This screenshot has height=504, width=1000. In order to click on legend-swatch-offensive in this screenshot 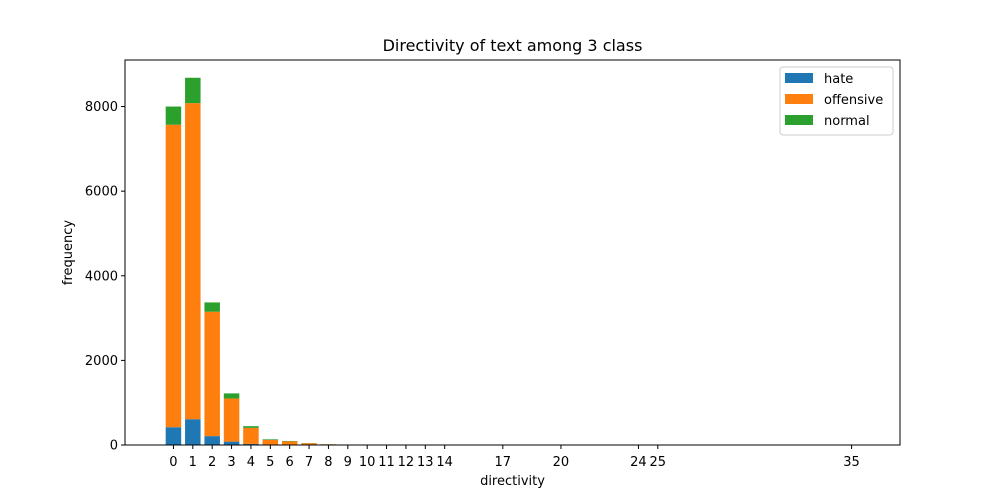, I will do `click(799, 99)`.